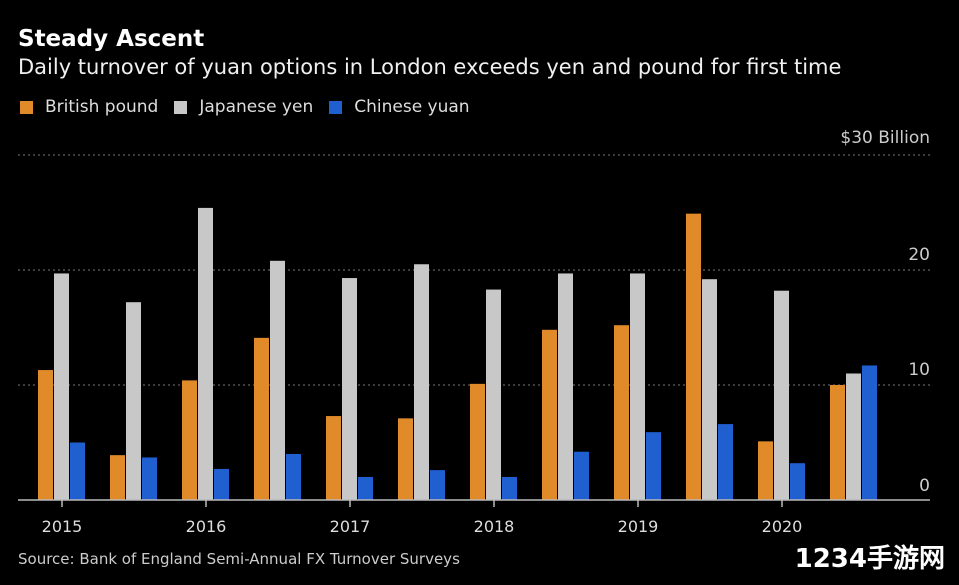  Describe the element at coordinates (885, 138) in the screenshot. I see `y-tick-label: $30 Billion` at that location.